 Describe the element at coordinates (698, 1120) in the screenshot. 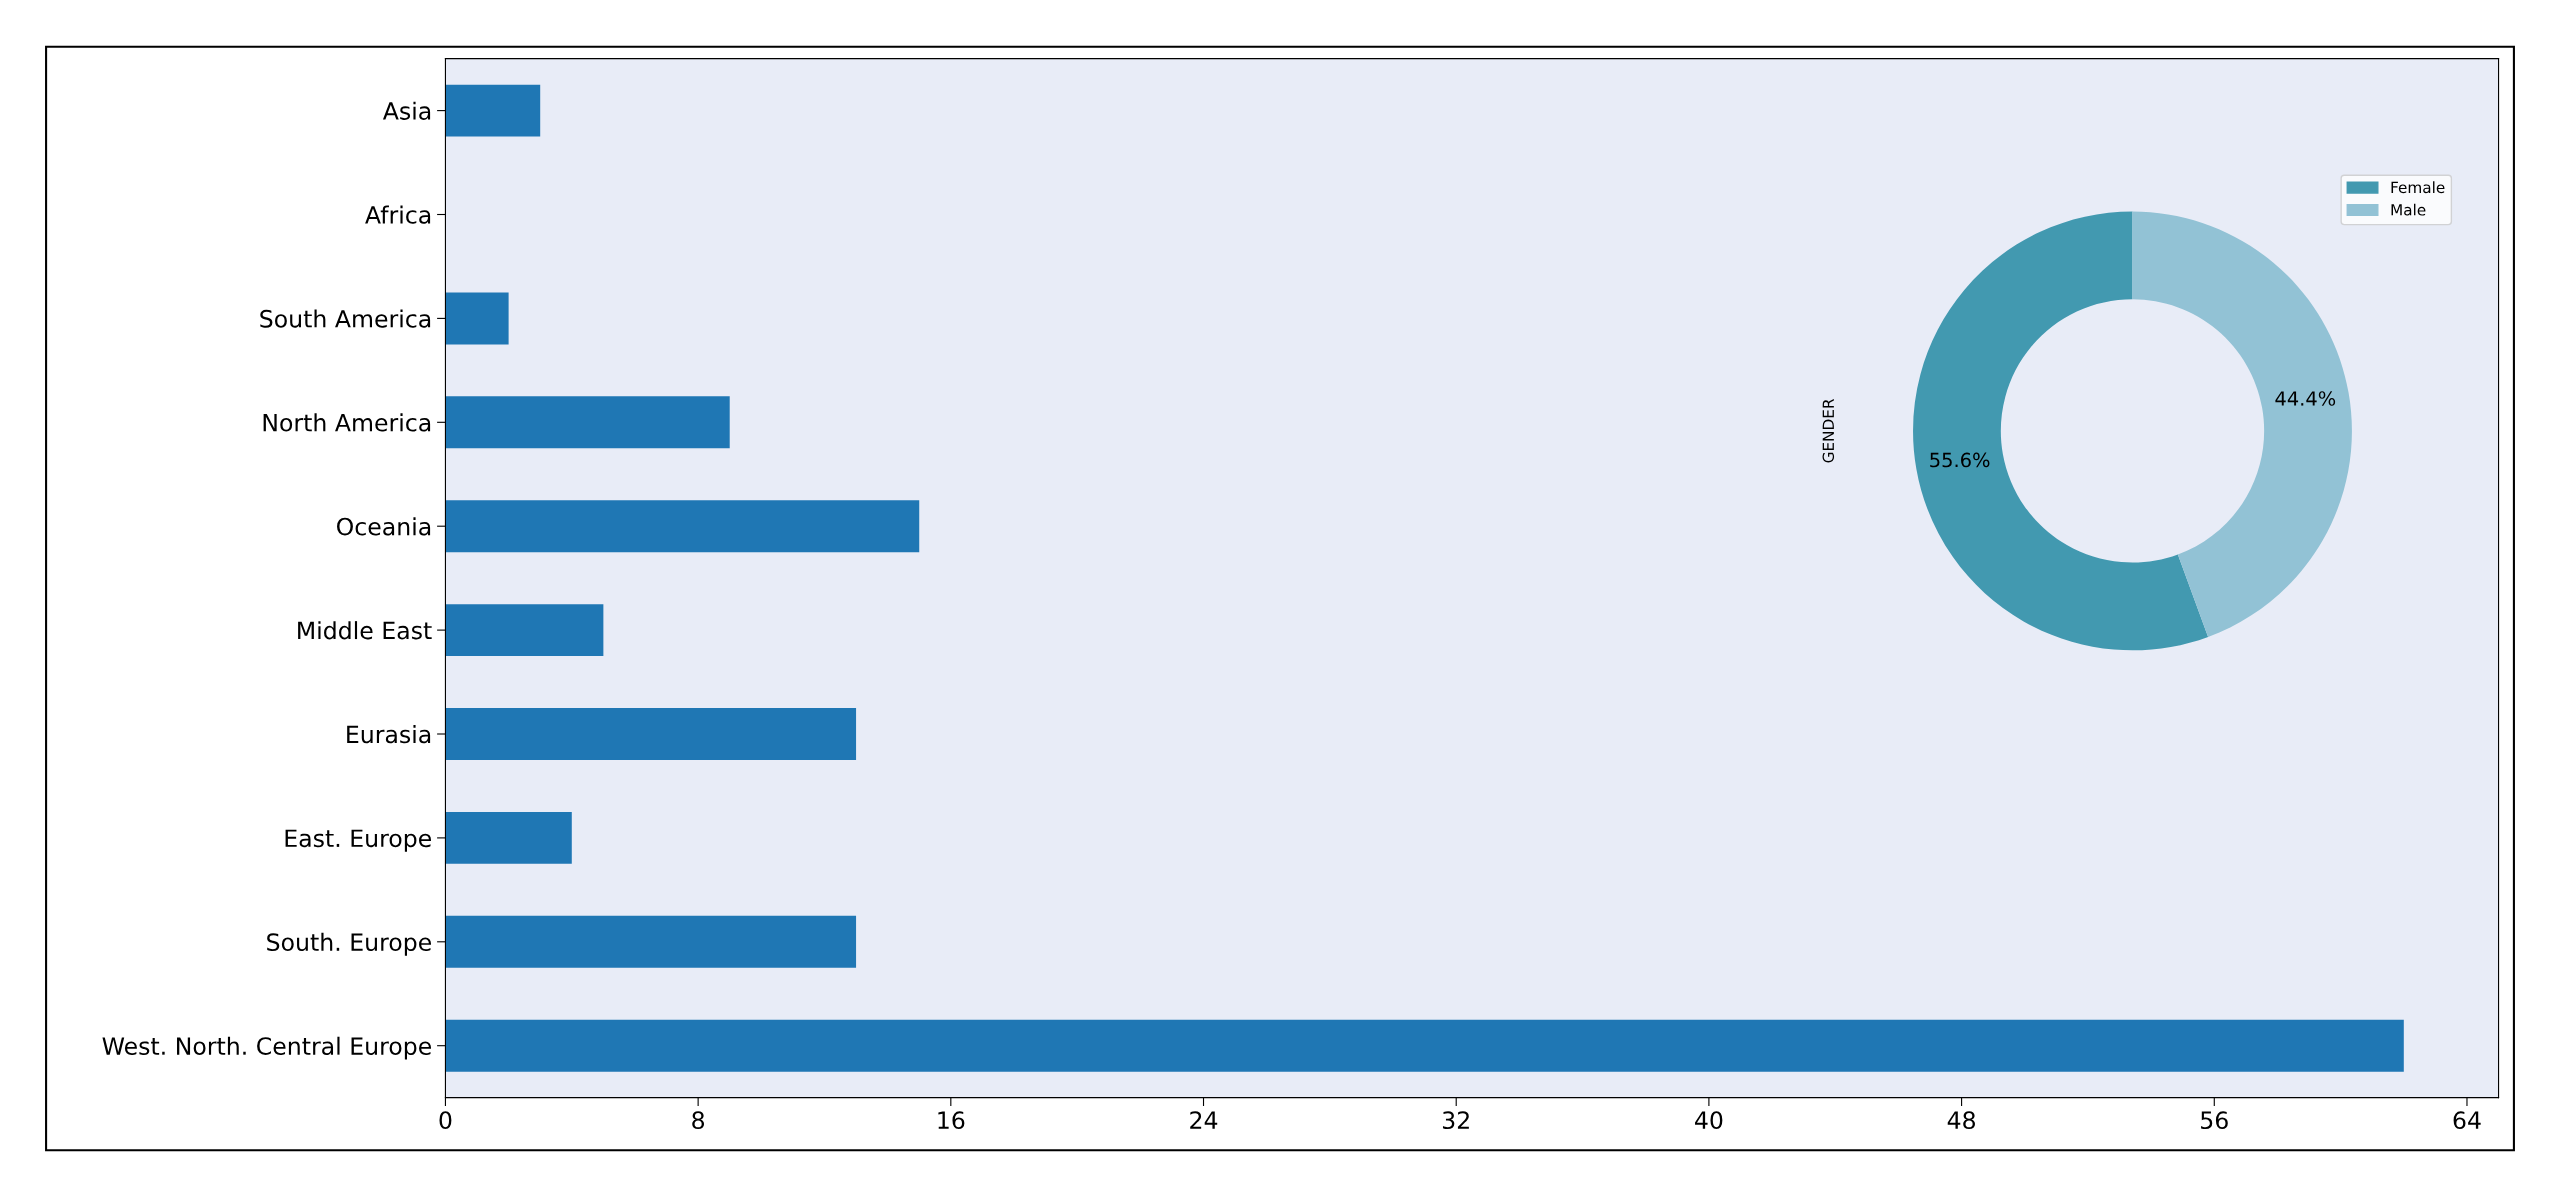

I see `x-tick-label: 8` at that location.